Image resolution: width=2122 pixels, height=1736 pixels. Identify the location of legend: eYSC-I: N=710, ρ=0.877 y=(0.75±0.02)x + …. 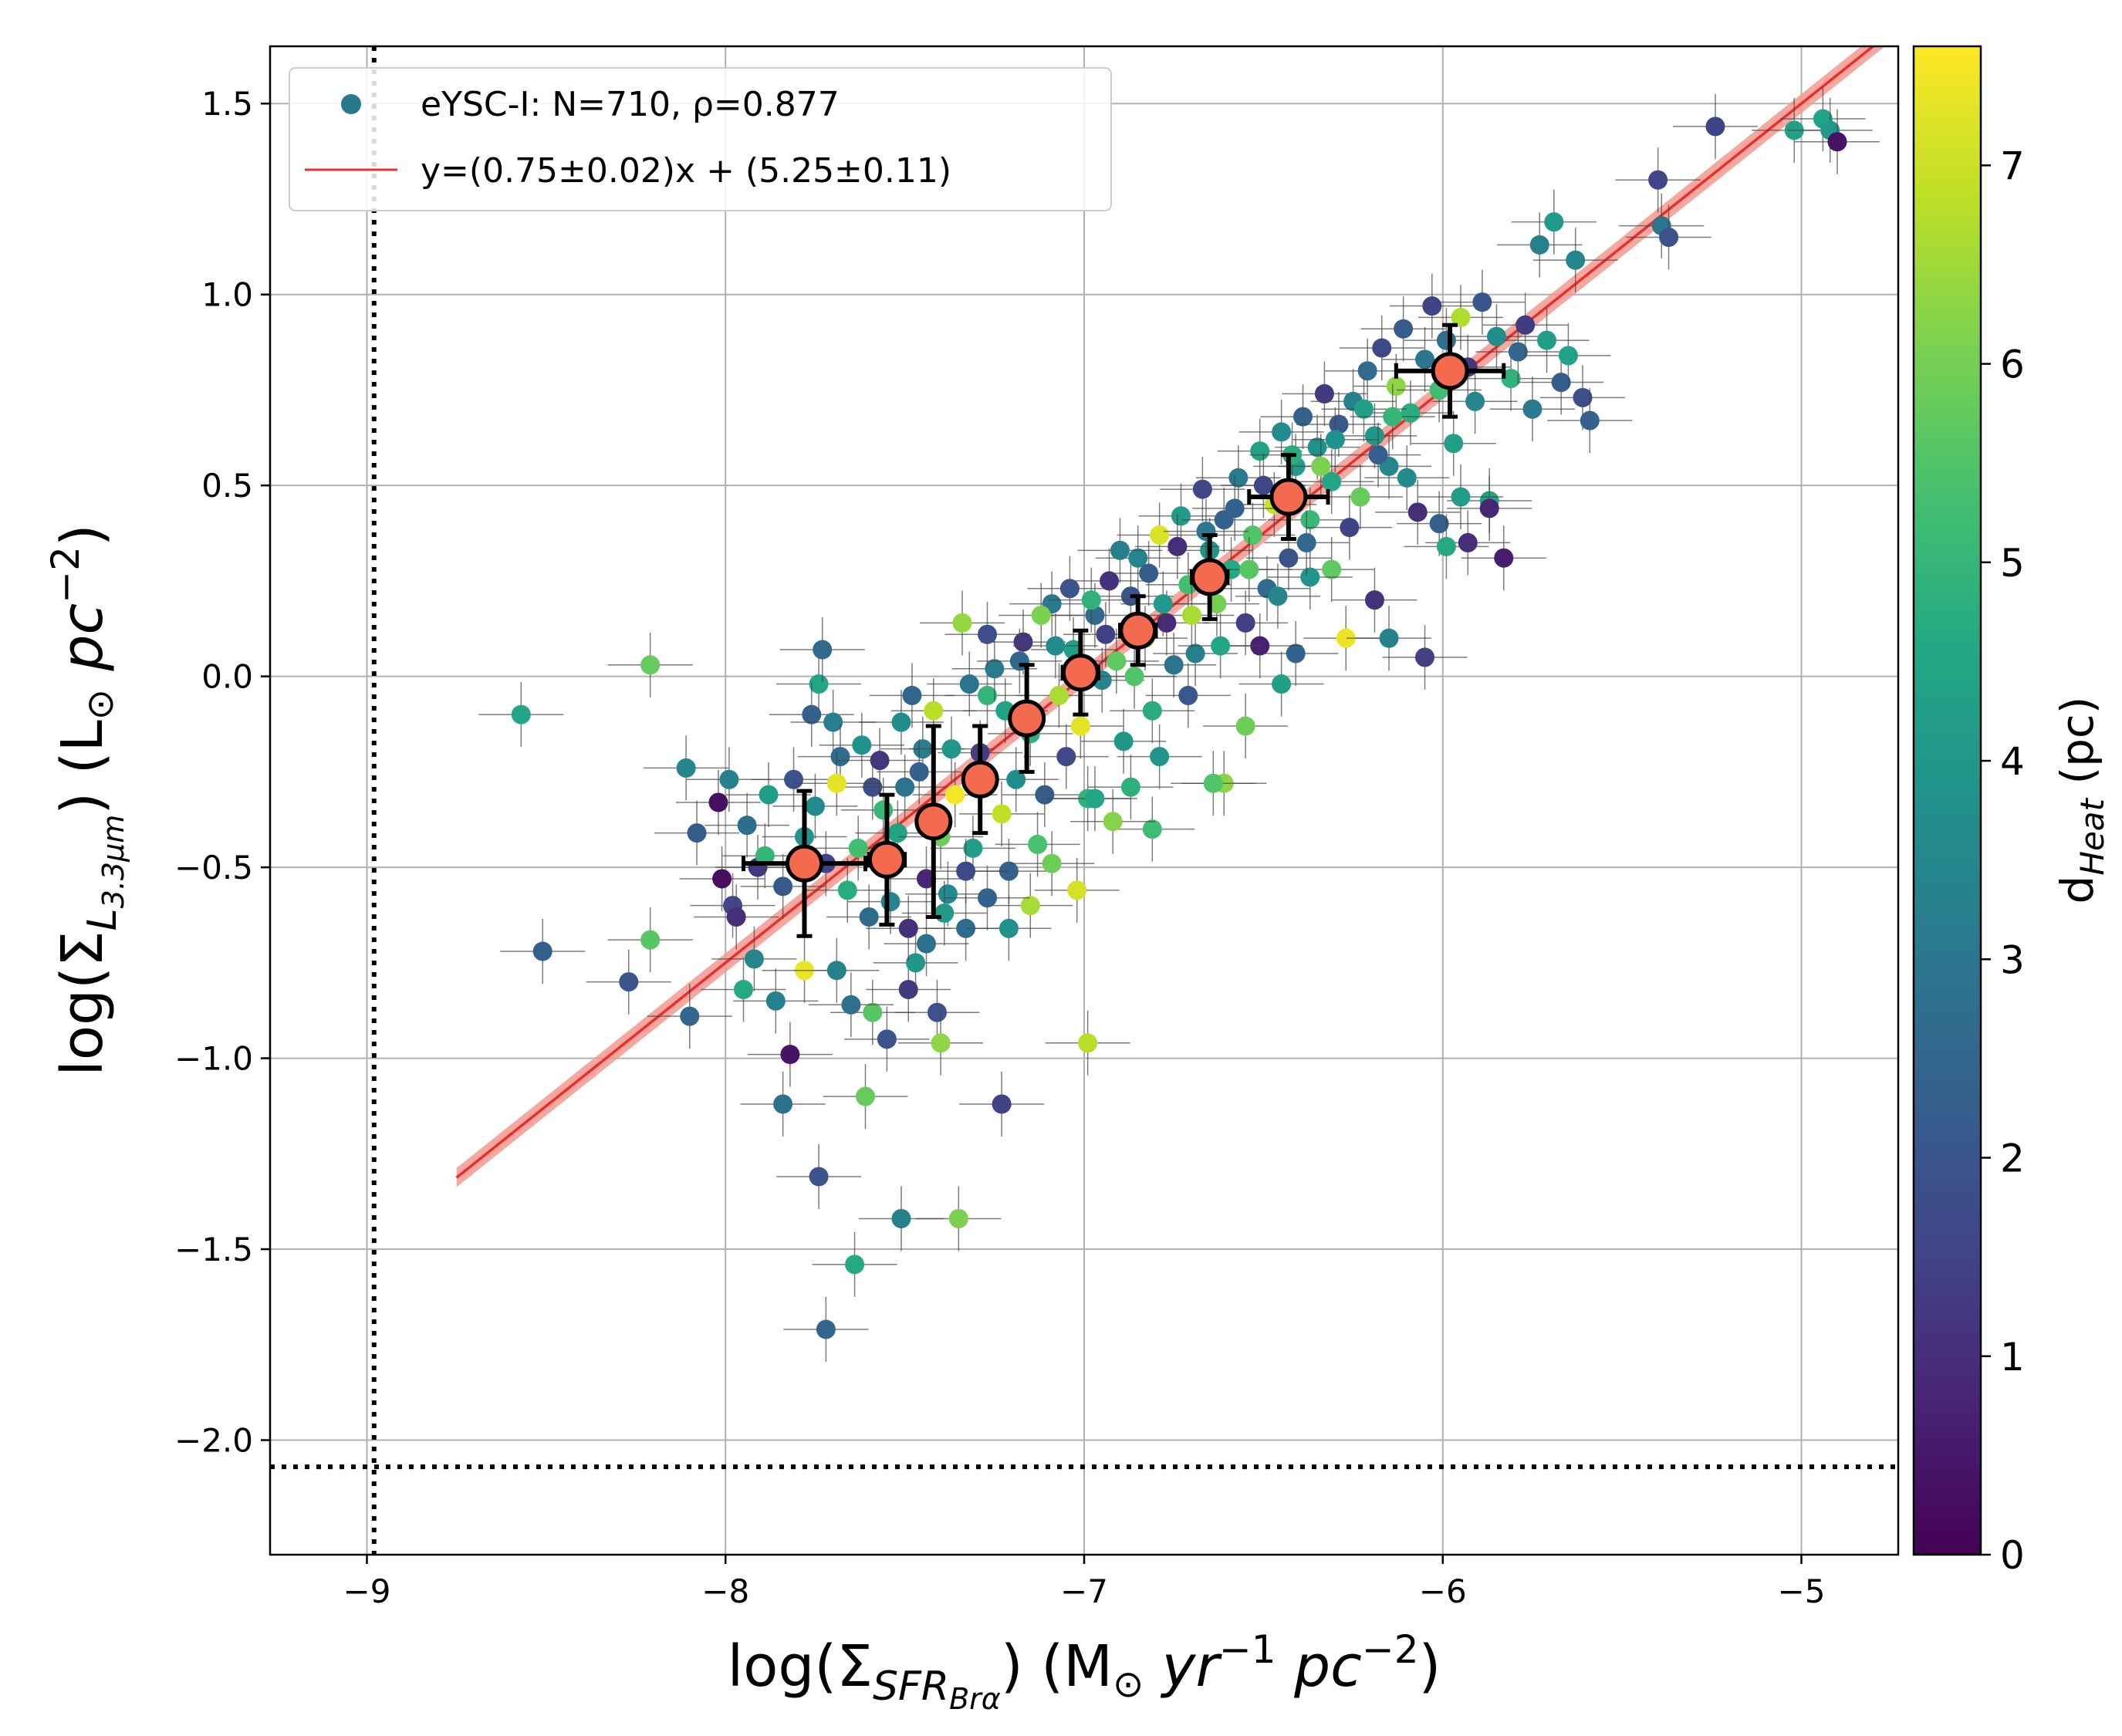
(700, 139).